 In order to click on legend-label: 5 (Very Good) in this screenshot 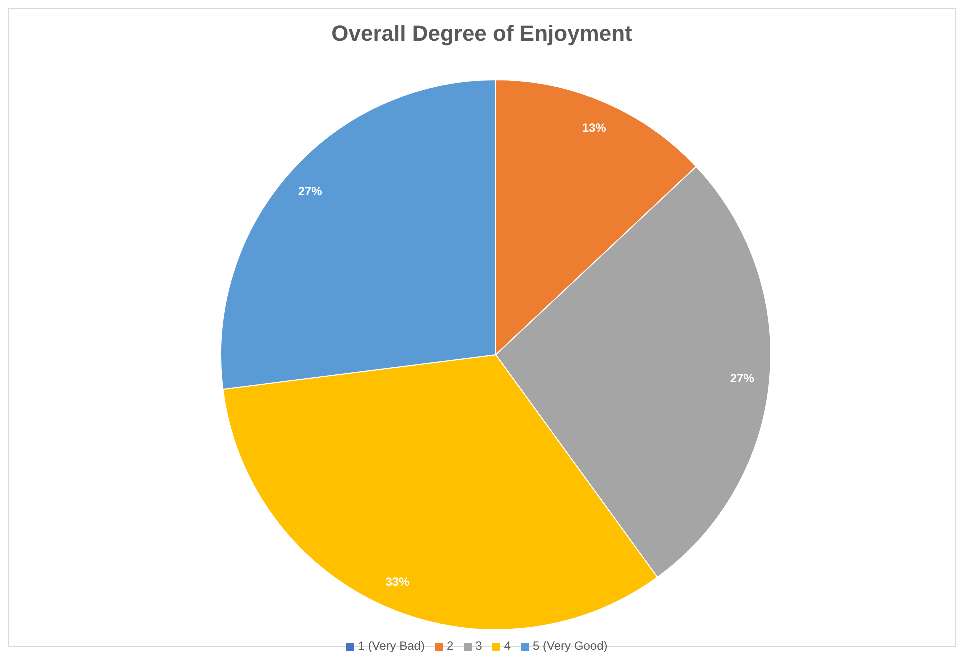, I will do `click(570, 646)`.